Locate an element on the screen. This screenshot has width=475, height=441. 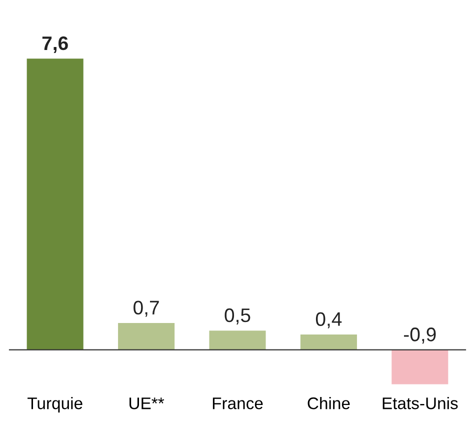
x-tick-label: UE** is located at coordinates (147, 404).